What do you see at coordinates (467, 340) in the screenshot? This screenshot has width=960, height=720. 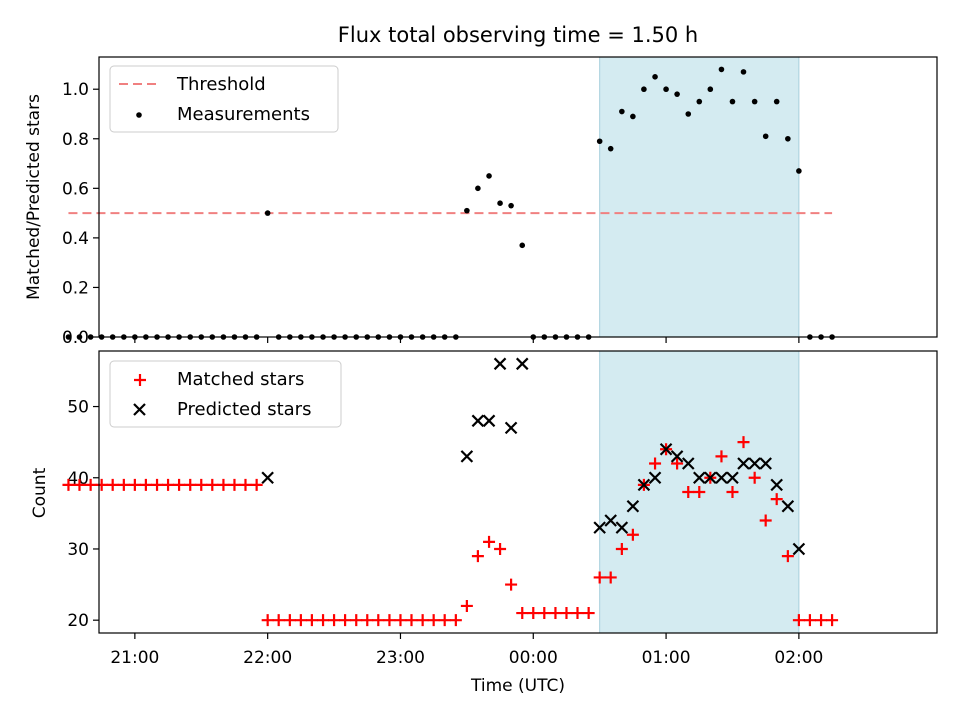 I see `top-x-ticks` at bounding box center [467, 340].